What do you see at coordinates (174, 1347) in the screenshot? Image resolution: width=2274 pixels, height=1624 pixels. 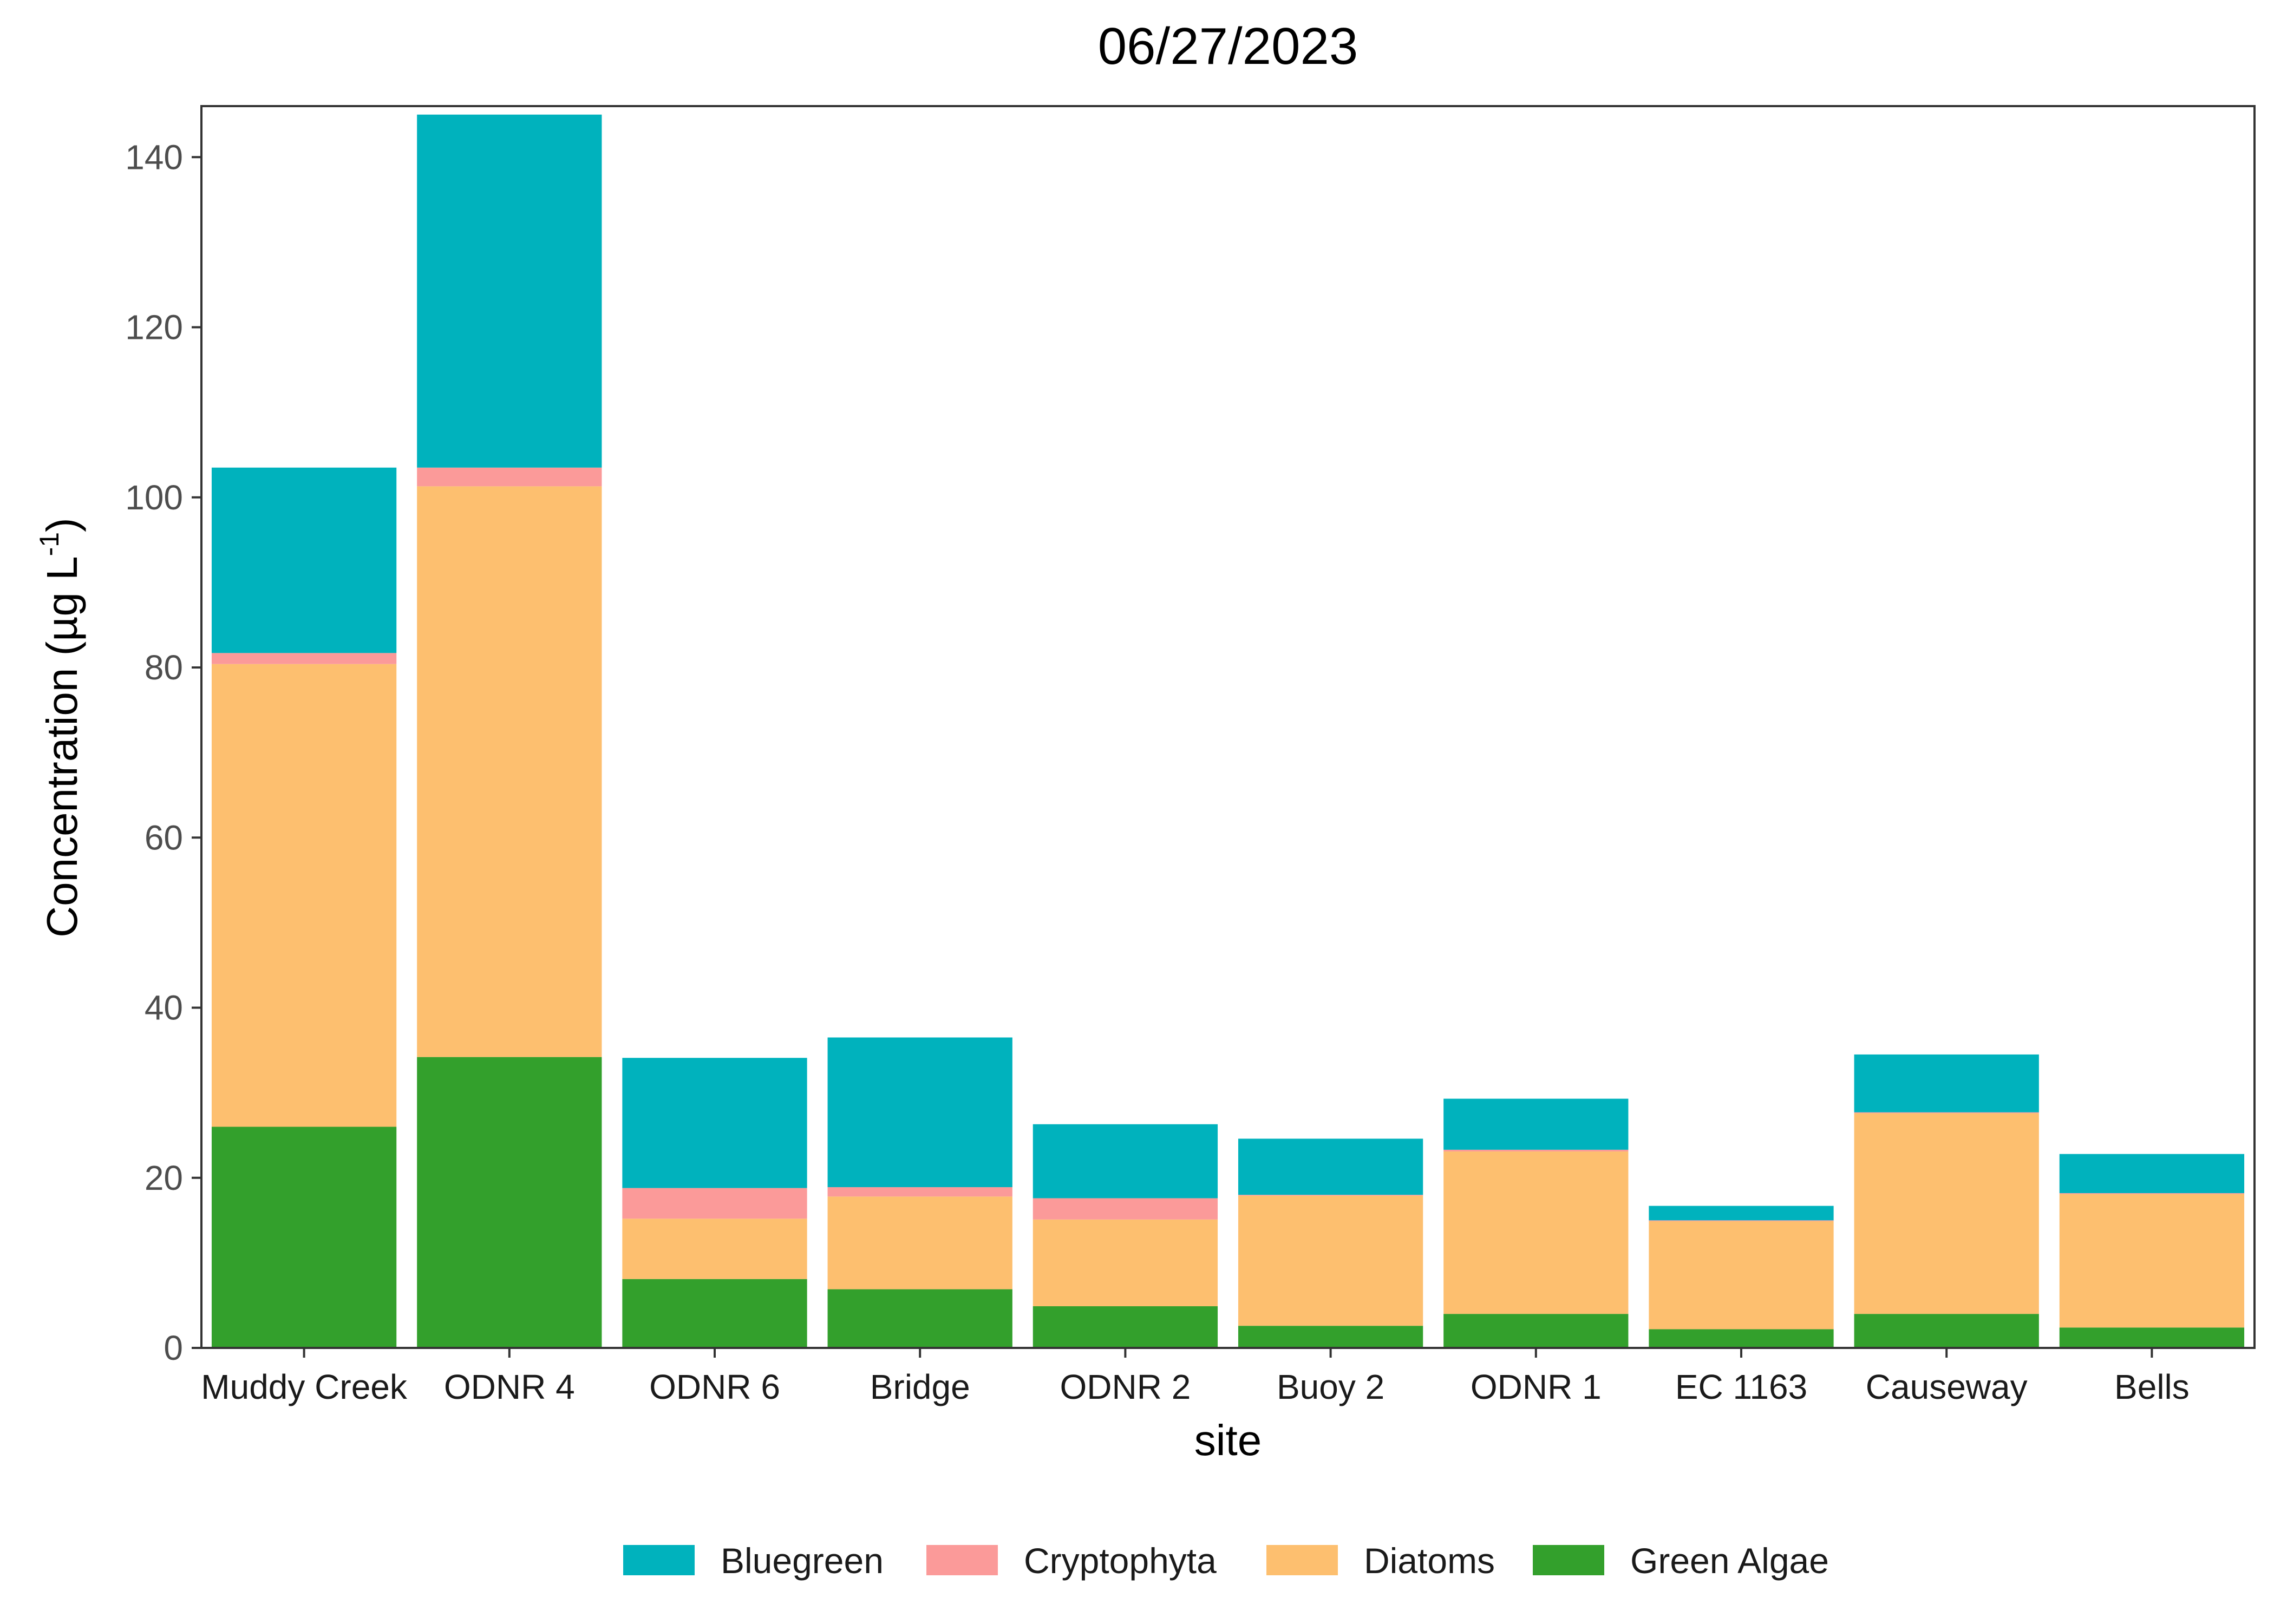 I see `y-tick-label-0: 0` at bounding box center [174, 1347].